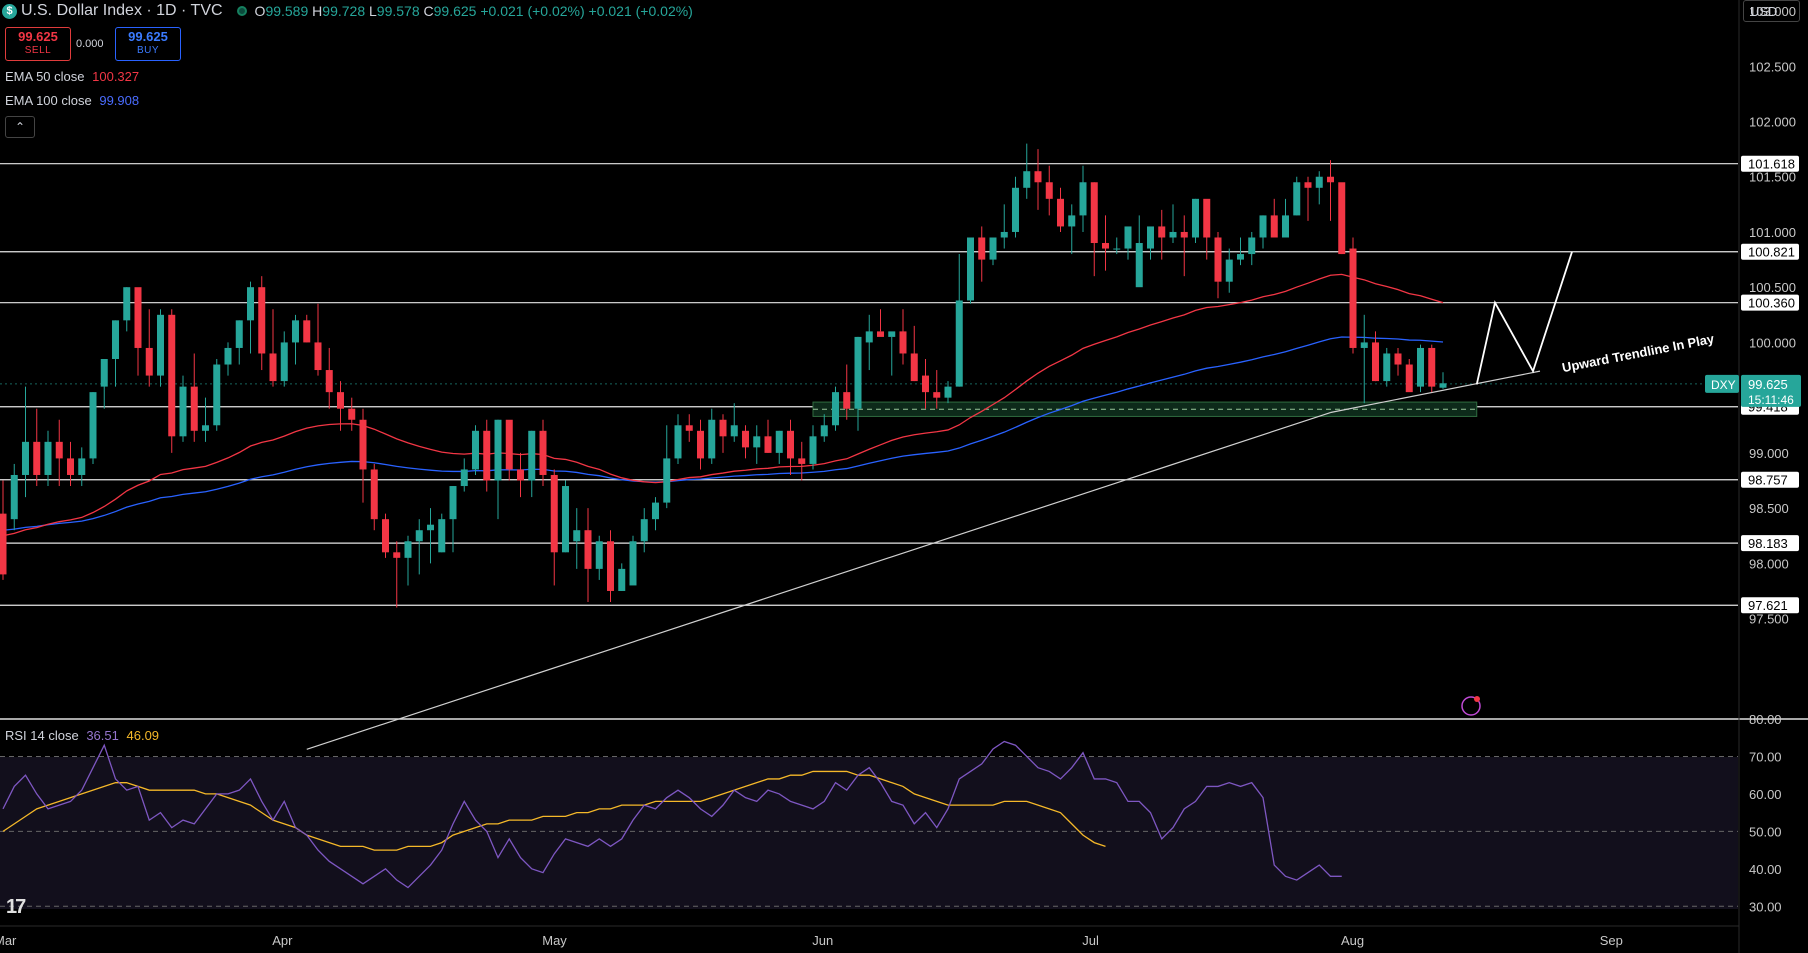  What do you see at coordinates (1471, 706) in the screenshot?
I see `event-icon` at bounding box center [1471, 706].